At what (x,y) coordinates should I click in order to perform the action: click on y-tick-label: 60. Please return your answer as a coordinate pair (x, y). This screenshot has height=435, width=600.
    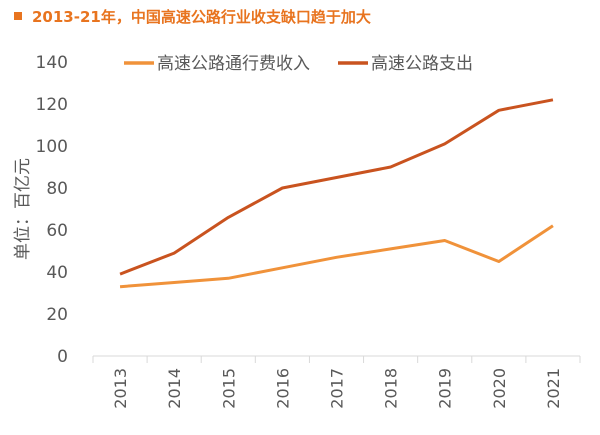
    Looking at the image, I should click on (57, 231).